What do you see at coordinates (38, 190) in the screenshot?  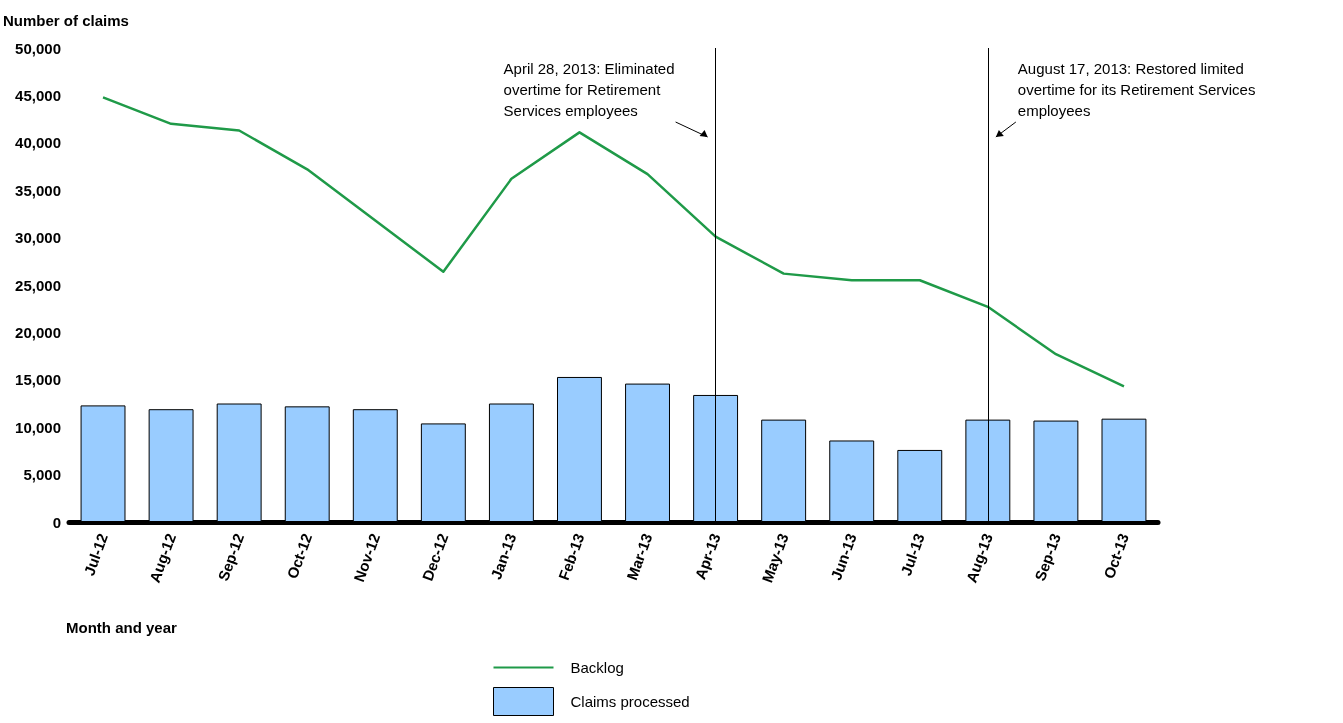 I see `y-tick-label: 35,000` at bounding box center [38, 190].